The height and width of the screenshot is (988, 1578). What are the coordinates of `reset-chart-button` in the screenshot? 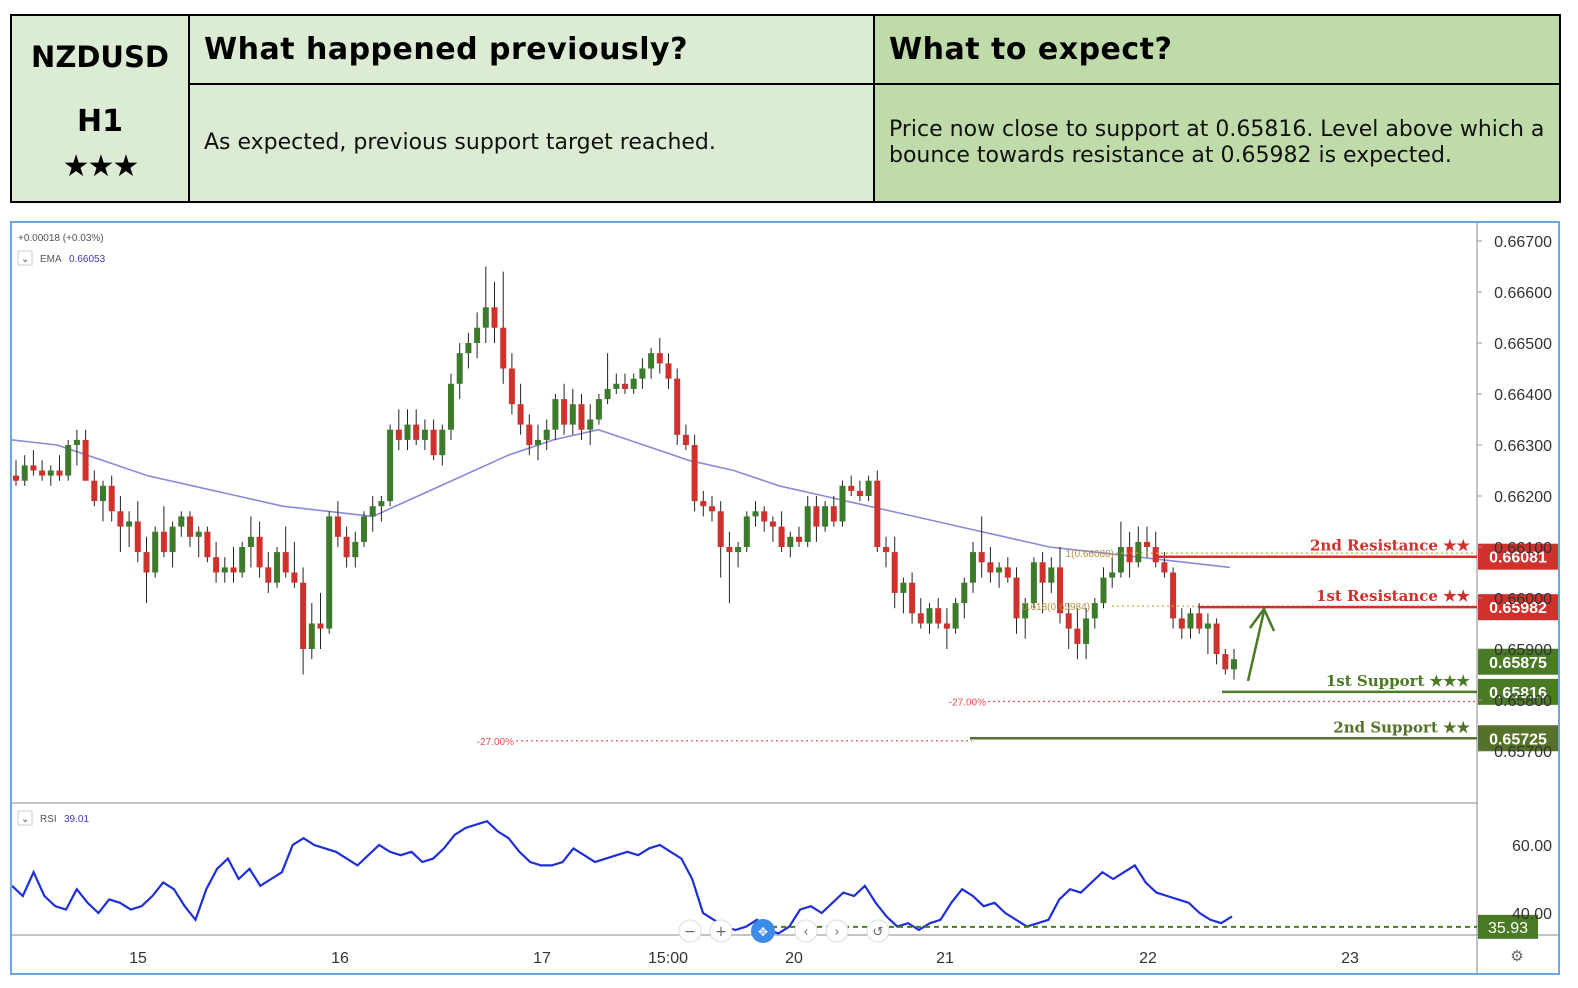 It's located at (878, 931).